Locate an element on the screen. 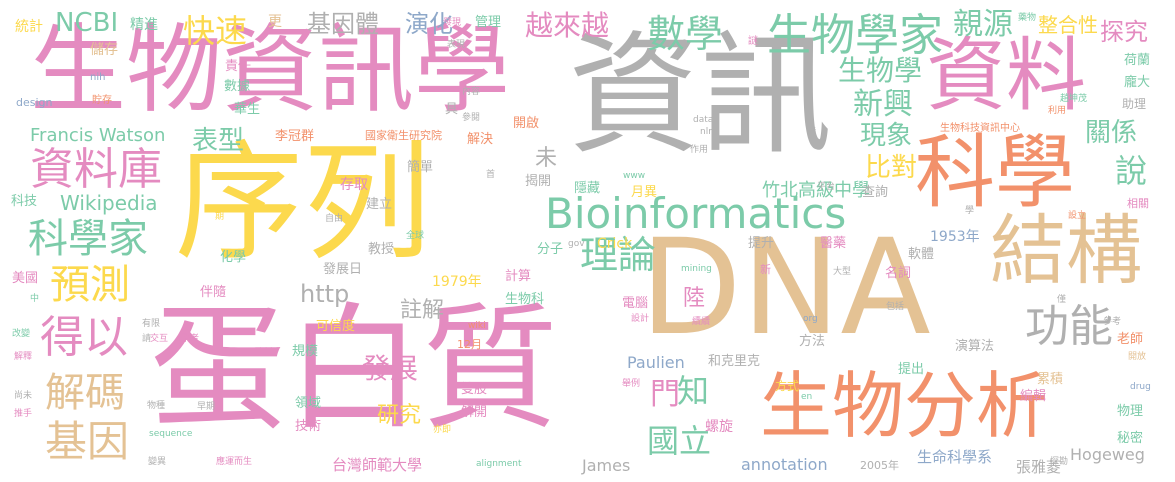 The width and height of the screenshot is (1175, 482). word: 藥物 is located at coordinates (1027, 18).